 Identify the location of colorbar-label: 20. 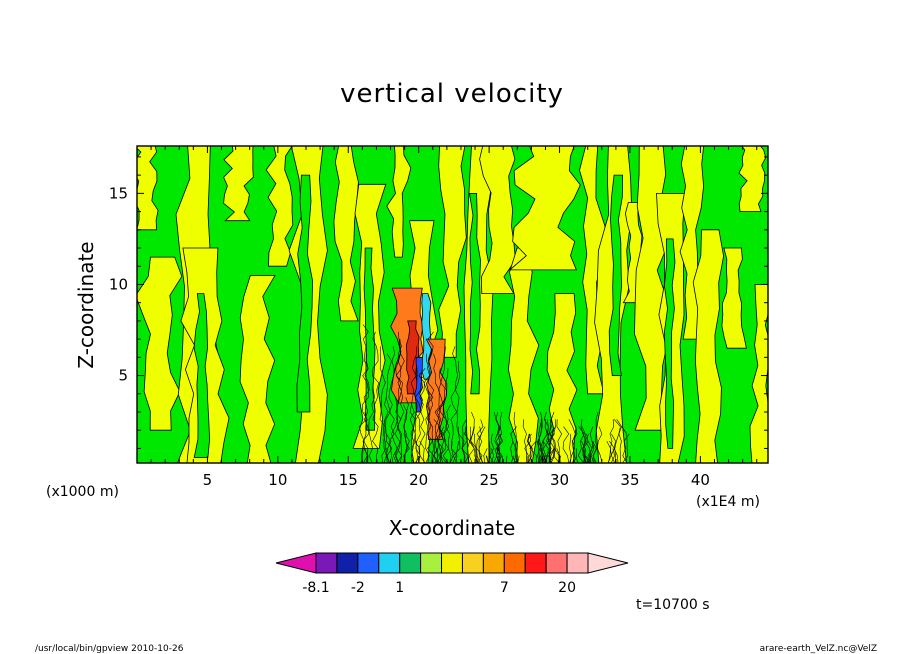
(567, 588).